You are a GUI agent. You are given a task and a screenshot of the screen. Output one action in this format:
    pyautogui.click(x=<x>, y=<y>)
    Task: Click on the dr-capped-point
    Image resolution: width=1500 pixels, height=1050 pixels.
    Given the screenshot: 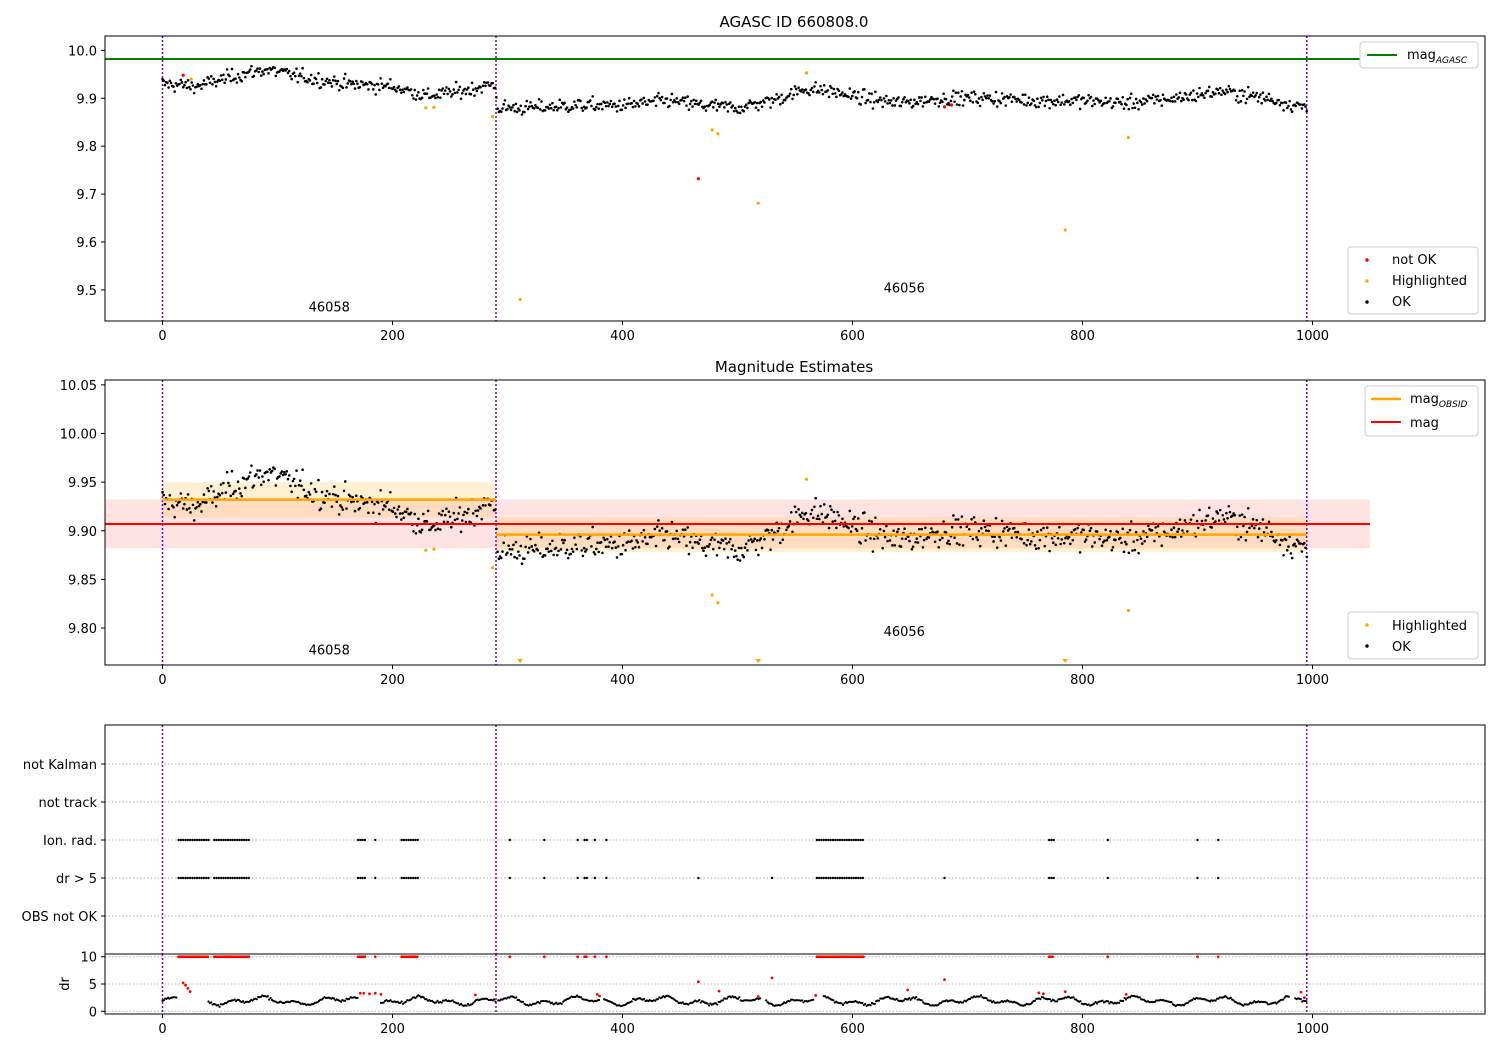 What is the action you would take?
    pyautogui.click(x=510, y=957)
    